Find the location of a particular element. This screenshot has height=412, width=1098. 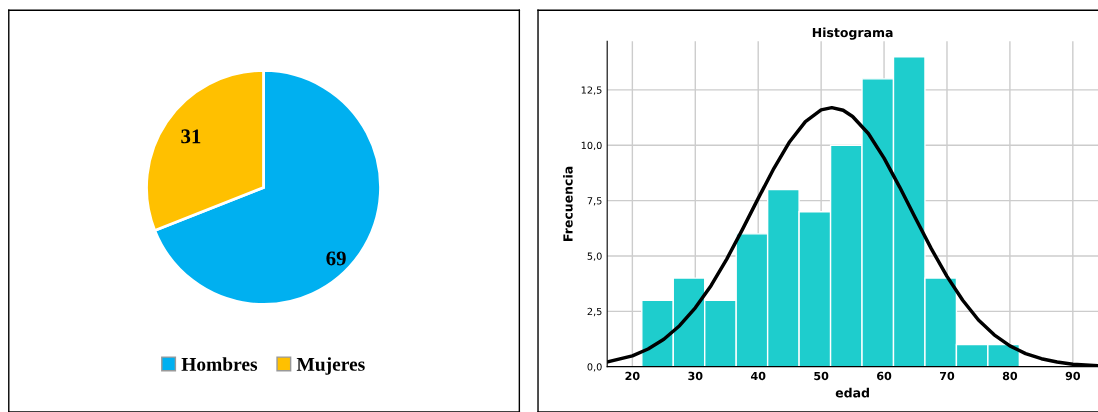

y-tick-label: 5,0 is located at coordinates (594, 256).